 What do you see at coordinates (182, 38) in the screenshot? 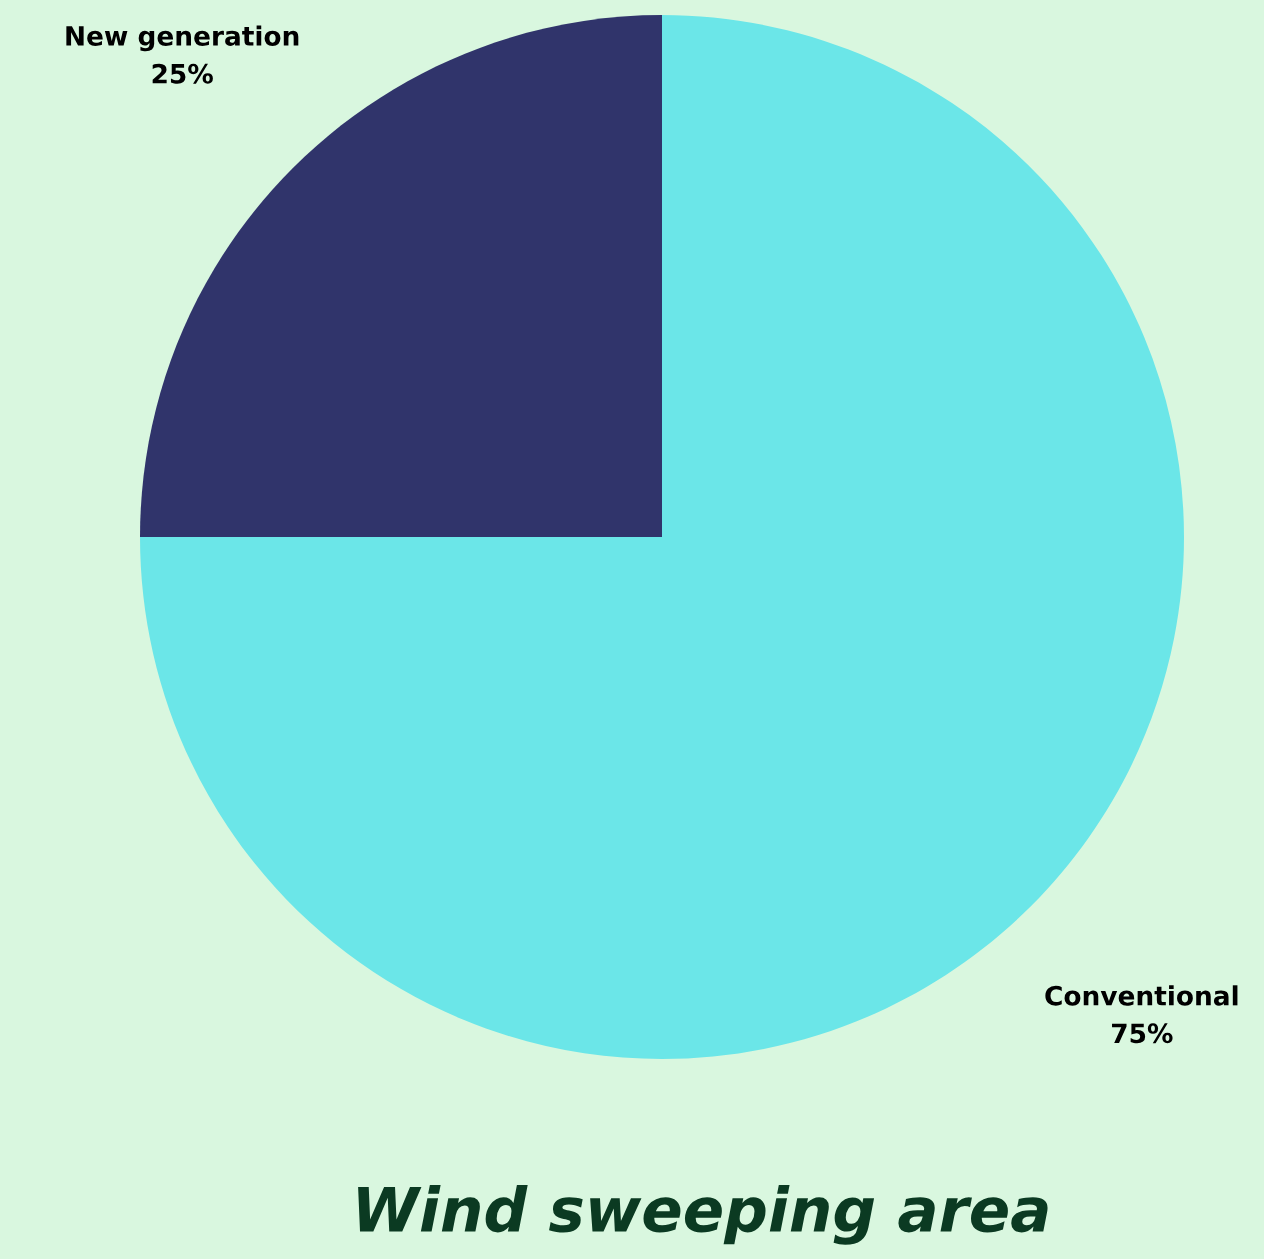
I see `slice-label: New generation` at bounding box center [182, 38].